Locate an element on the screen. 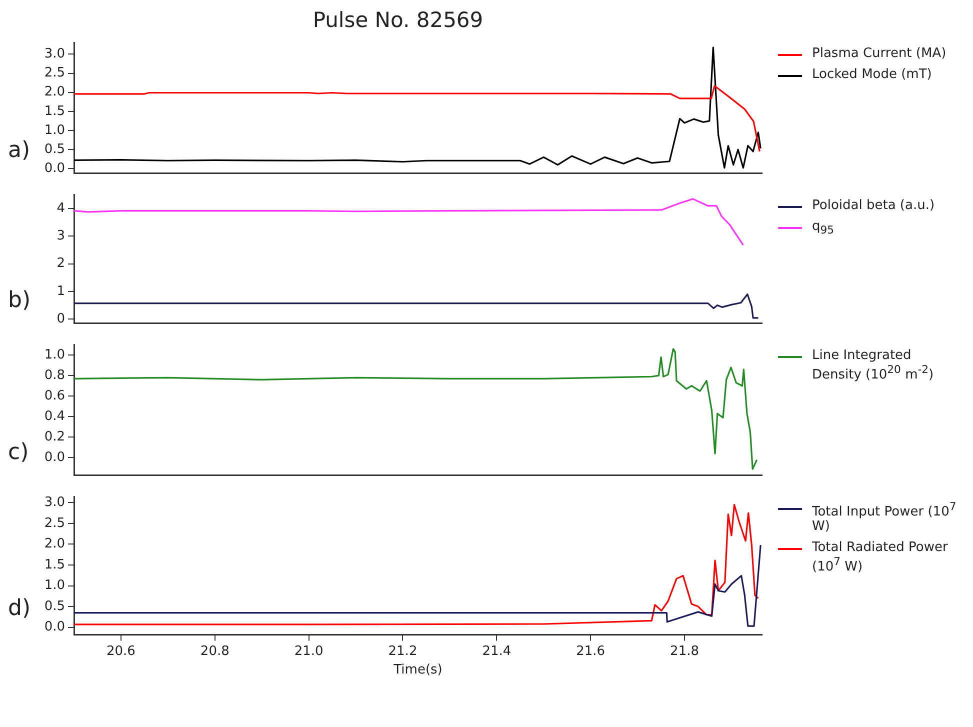  y-tick-label: 0.8 is located at coordinates (54, 375).